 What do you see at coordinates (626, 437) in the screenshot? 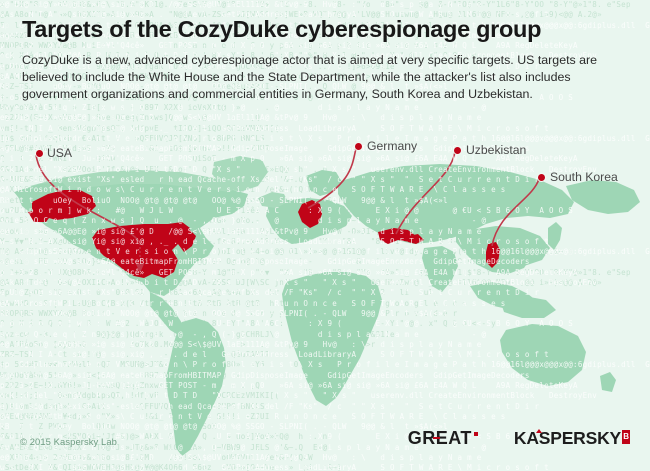
I see `kaspersky-logo-badge: B` at bounding box center [626, 437].